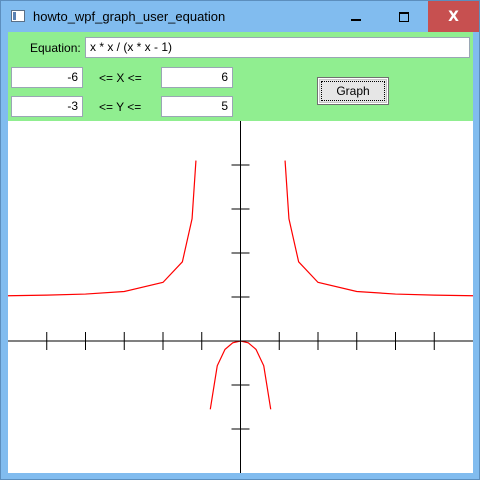 The width and height of the screenshot is (480, 480). I want to click on x-range-label: <= X <=, so click(120, 78).